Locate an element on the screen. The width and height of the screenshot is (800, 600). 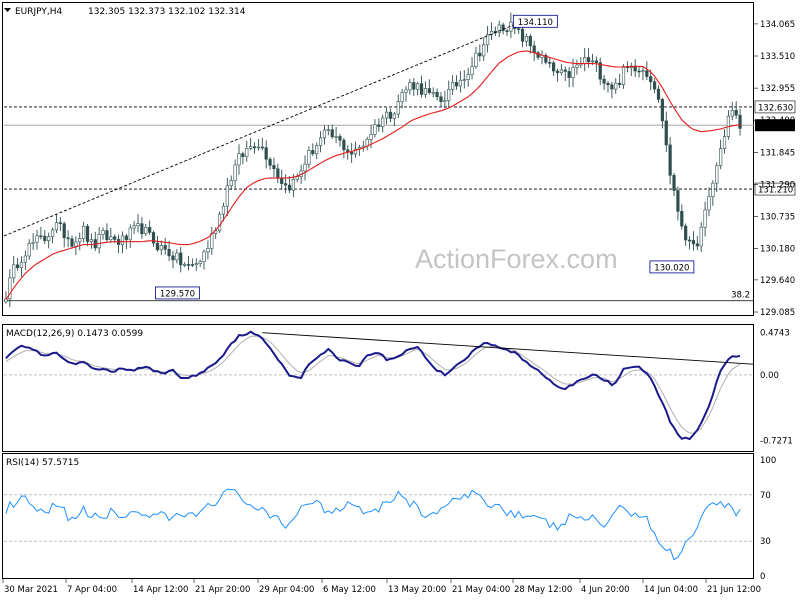
ohlc-values: 132.305 132.373 132.102 132.314 is located at coordinates (167, 12).